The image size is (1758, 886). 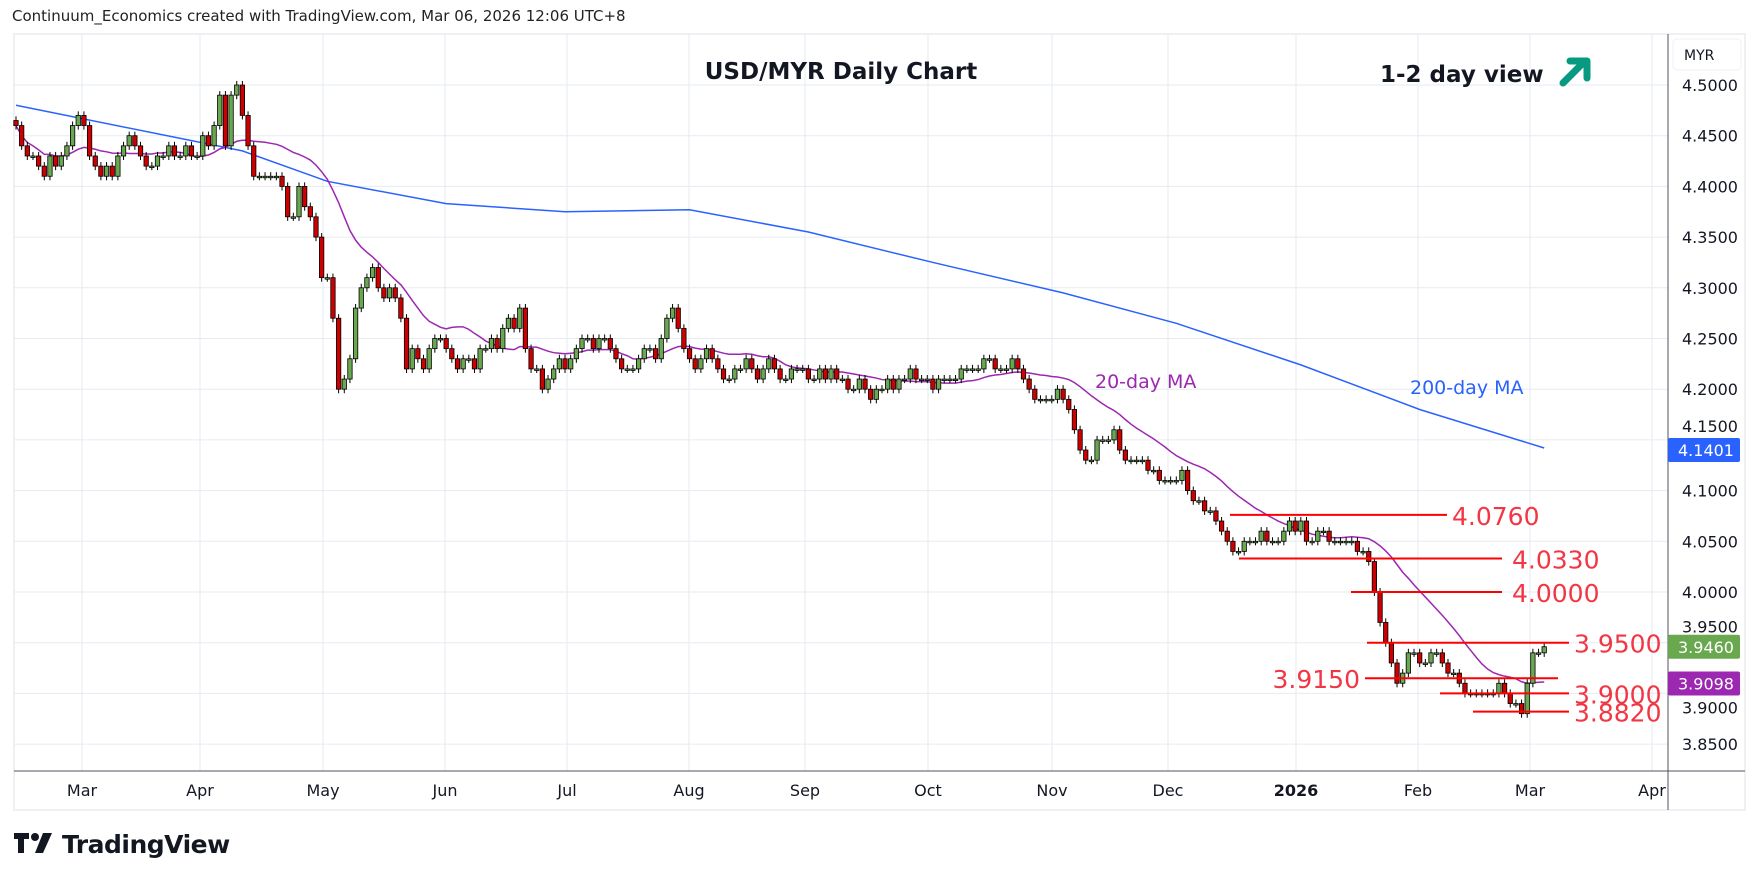 What do you see at coordinates (1617, 694) in the screenshot?
I see `level-label: 3.9000` at bounding box center [1617, 694].